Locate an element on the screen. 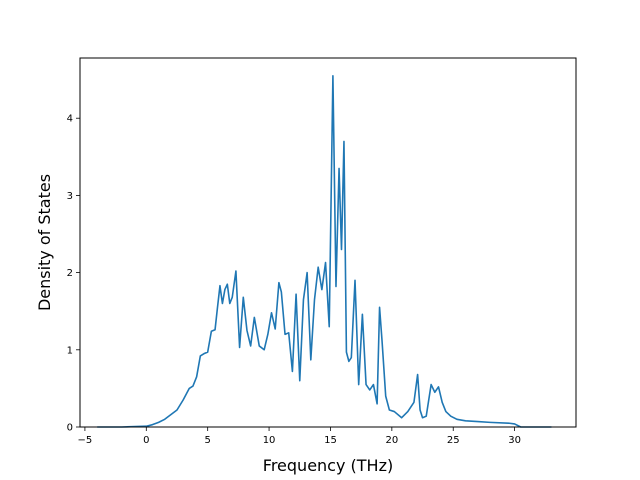 This screenshot has width=640, height=480. x-tick-label: 0 is located at coordinates (146, 440).